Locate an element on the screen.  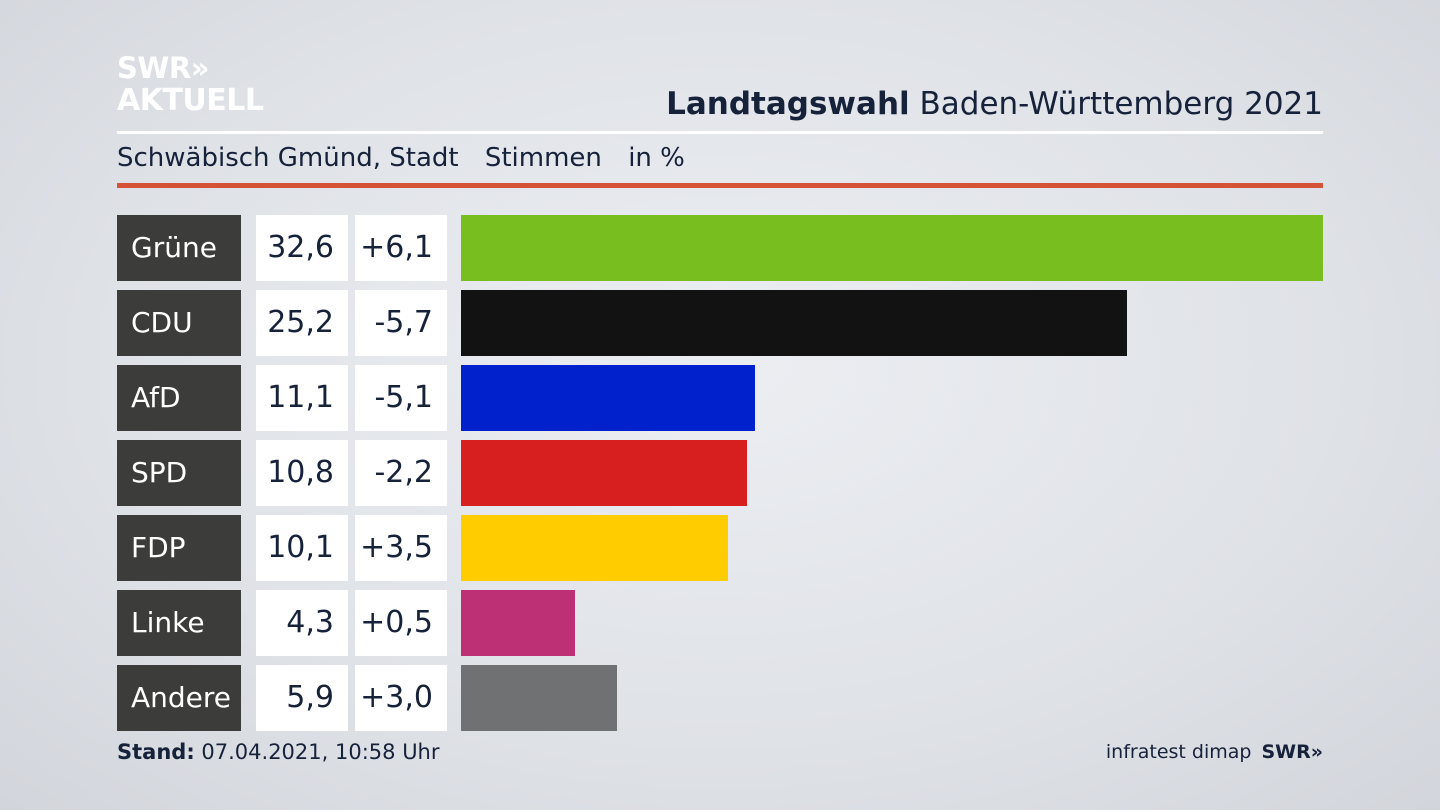
chart-subtitle: Schwäbisch Gmünd, Stadt Stimmen in % is located at coordinates (410, 158).